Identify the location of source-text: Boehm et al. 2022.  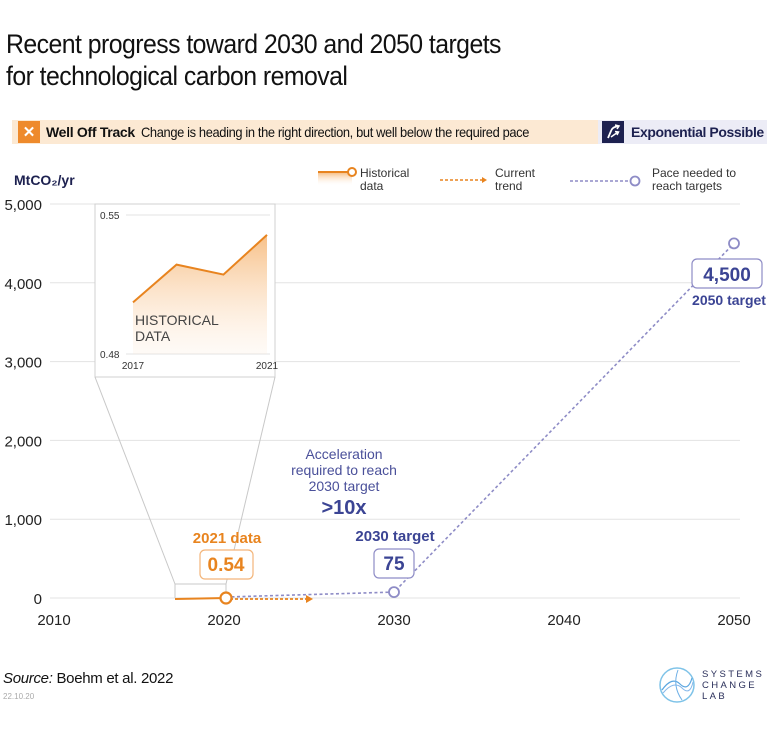
(113, 678).